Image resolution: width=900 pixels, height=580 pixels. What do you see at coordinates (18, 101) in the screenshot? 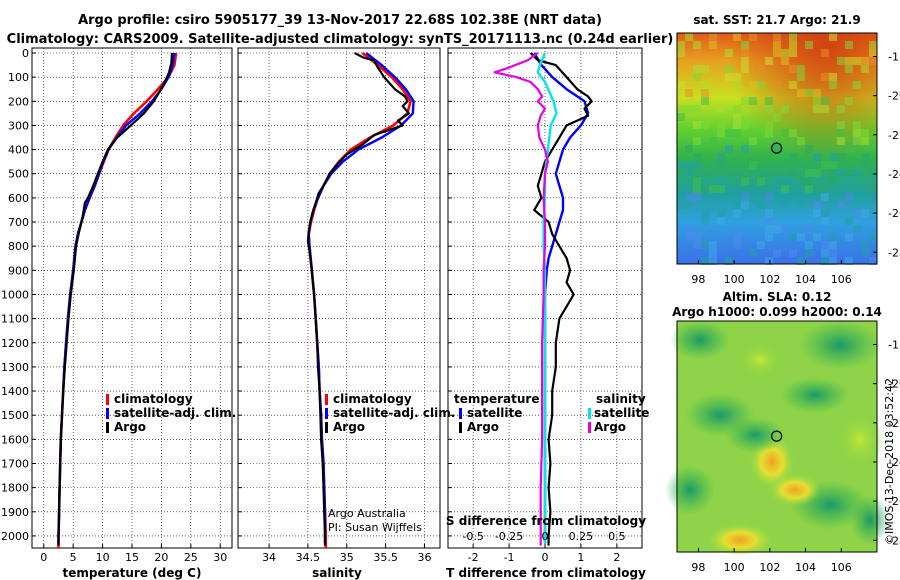
I see `depth-tick-label: 200` at bounding box center [18, 101].